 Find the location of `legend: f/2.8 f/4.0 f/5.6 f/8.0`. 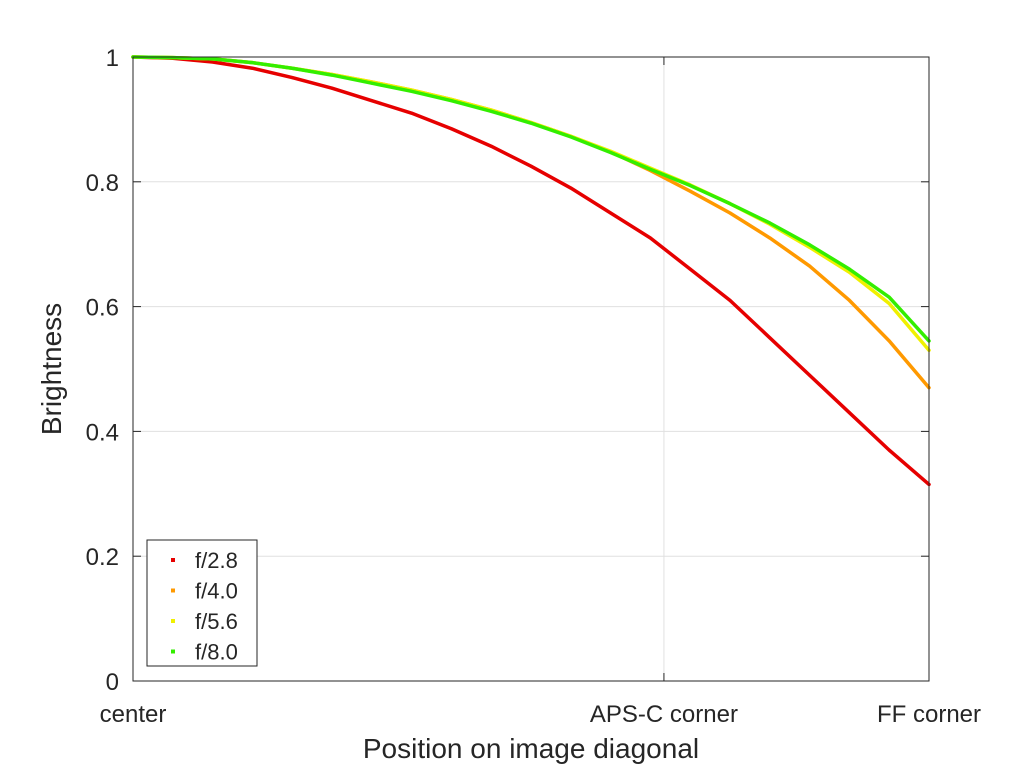

legend: f/2.8 f/4.0 f/5.6 f/8.0 is located at coordinates (202, 603).